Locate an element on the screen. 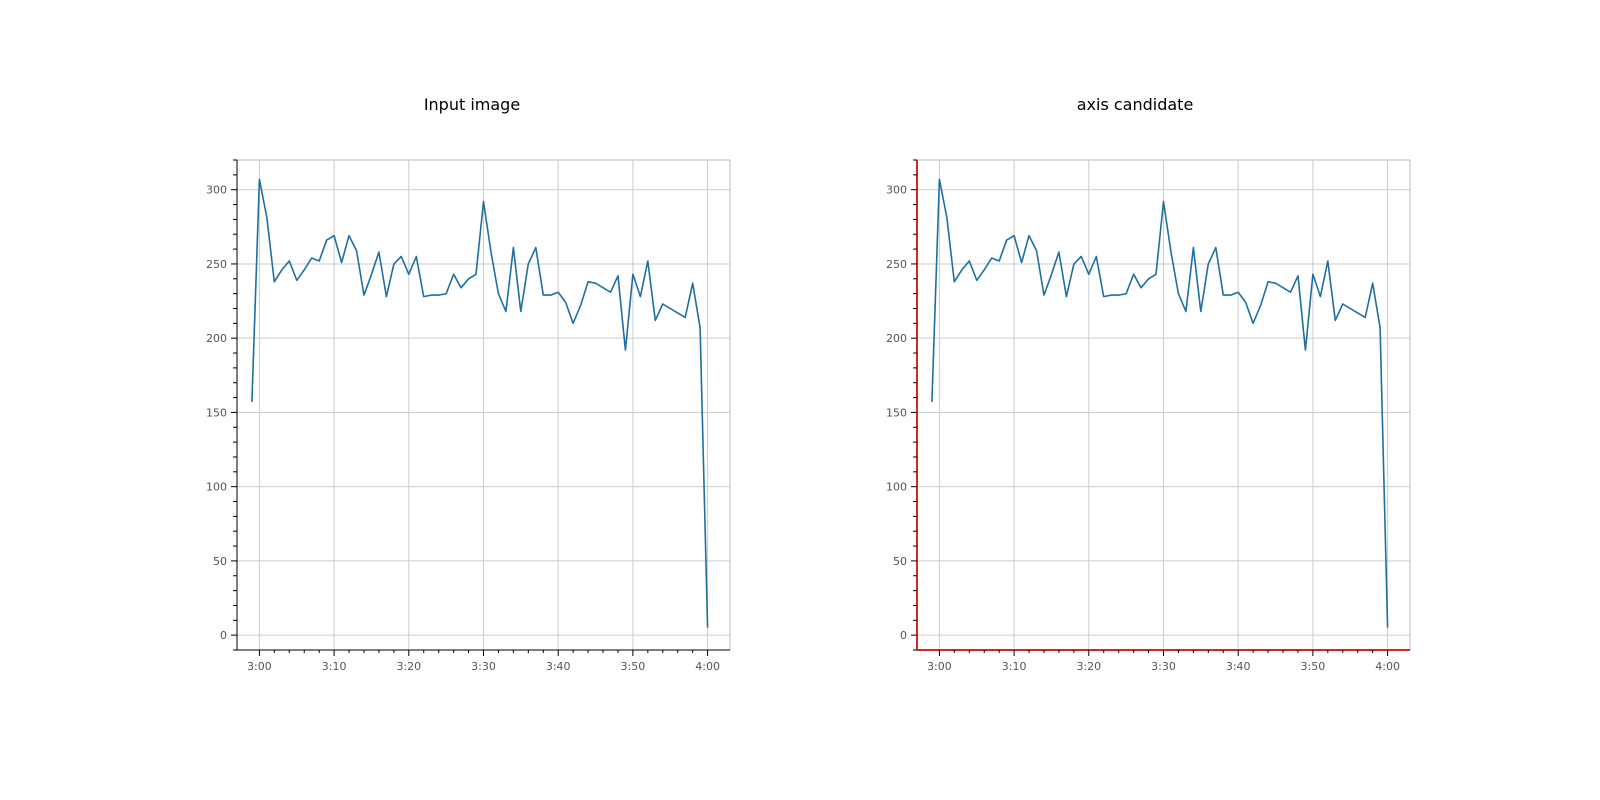 The image size is (1600, 800). panel-title-input: Input image is located at coordinates (472, 104).